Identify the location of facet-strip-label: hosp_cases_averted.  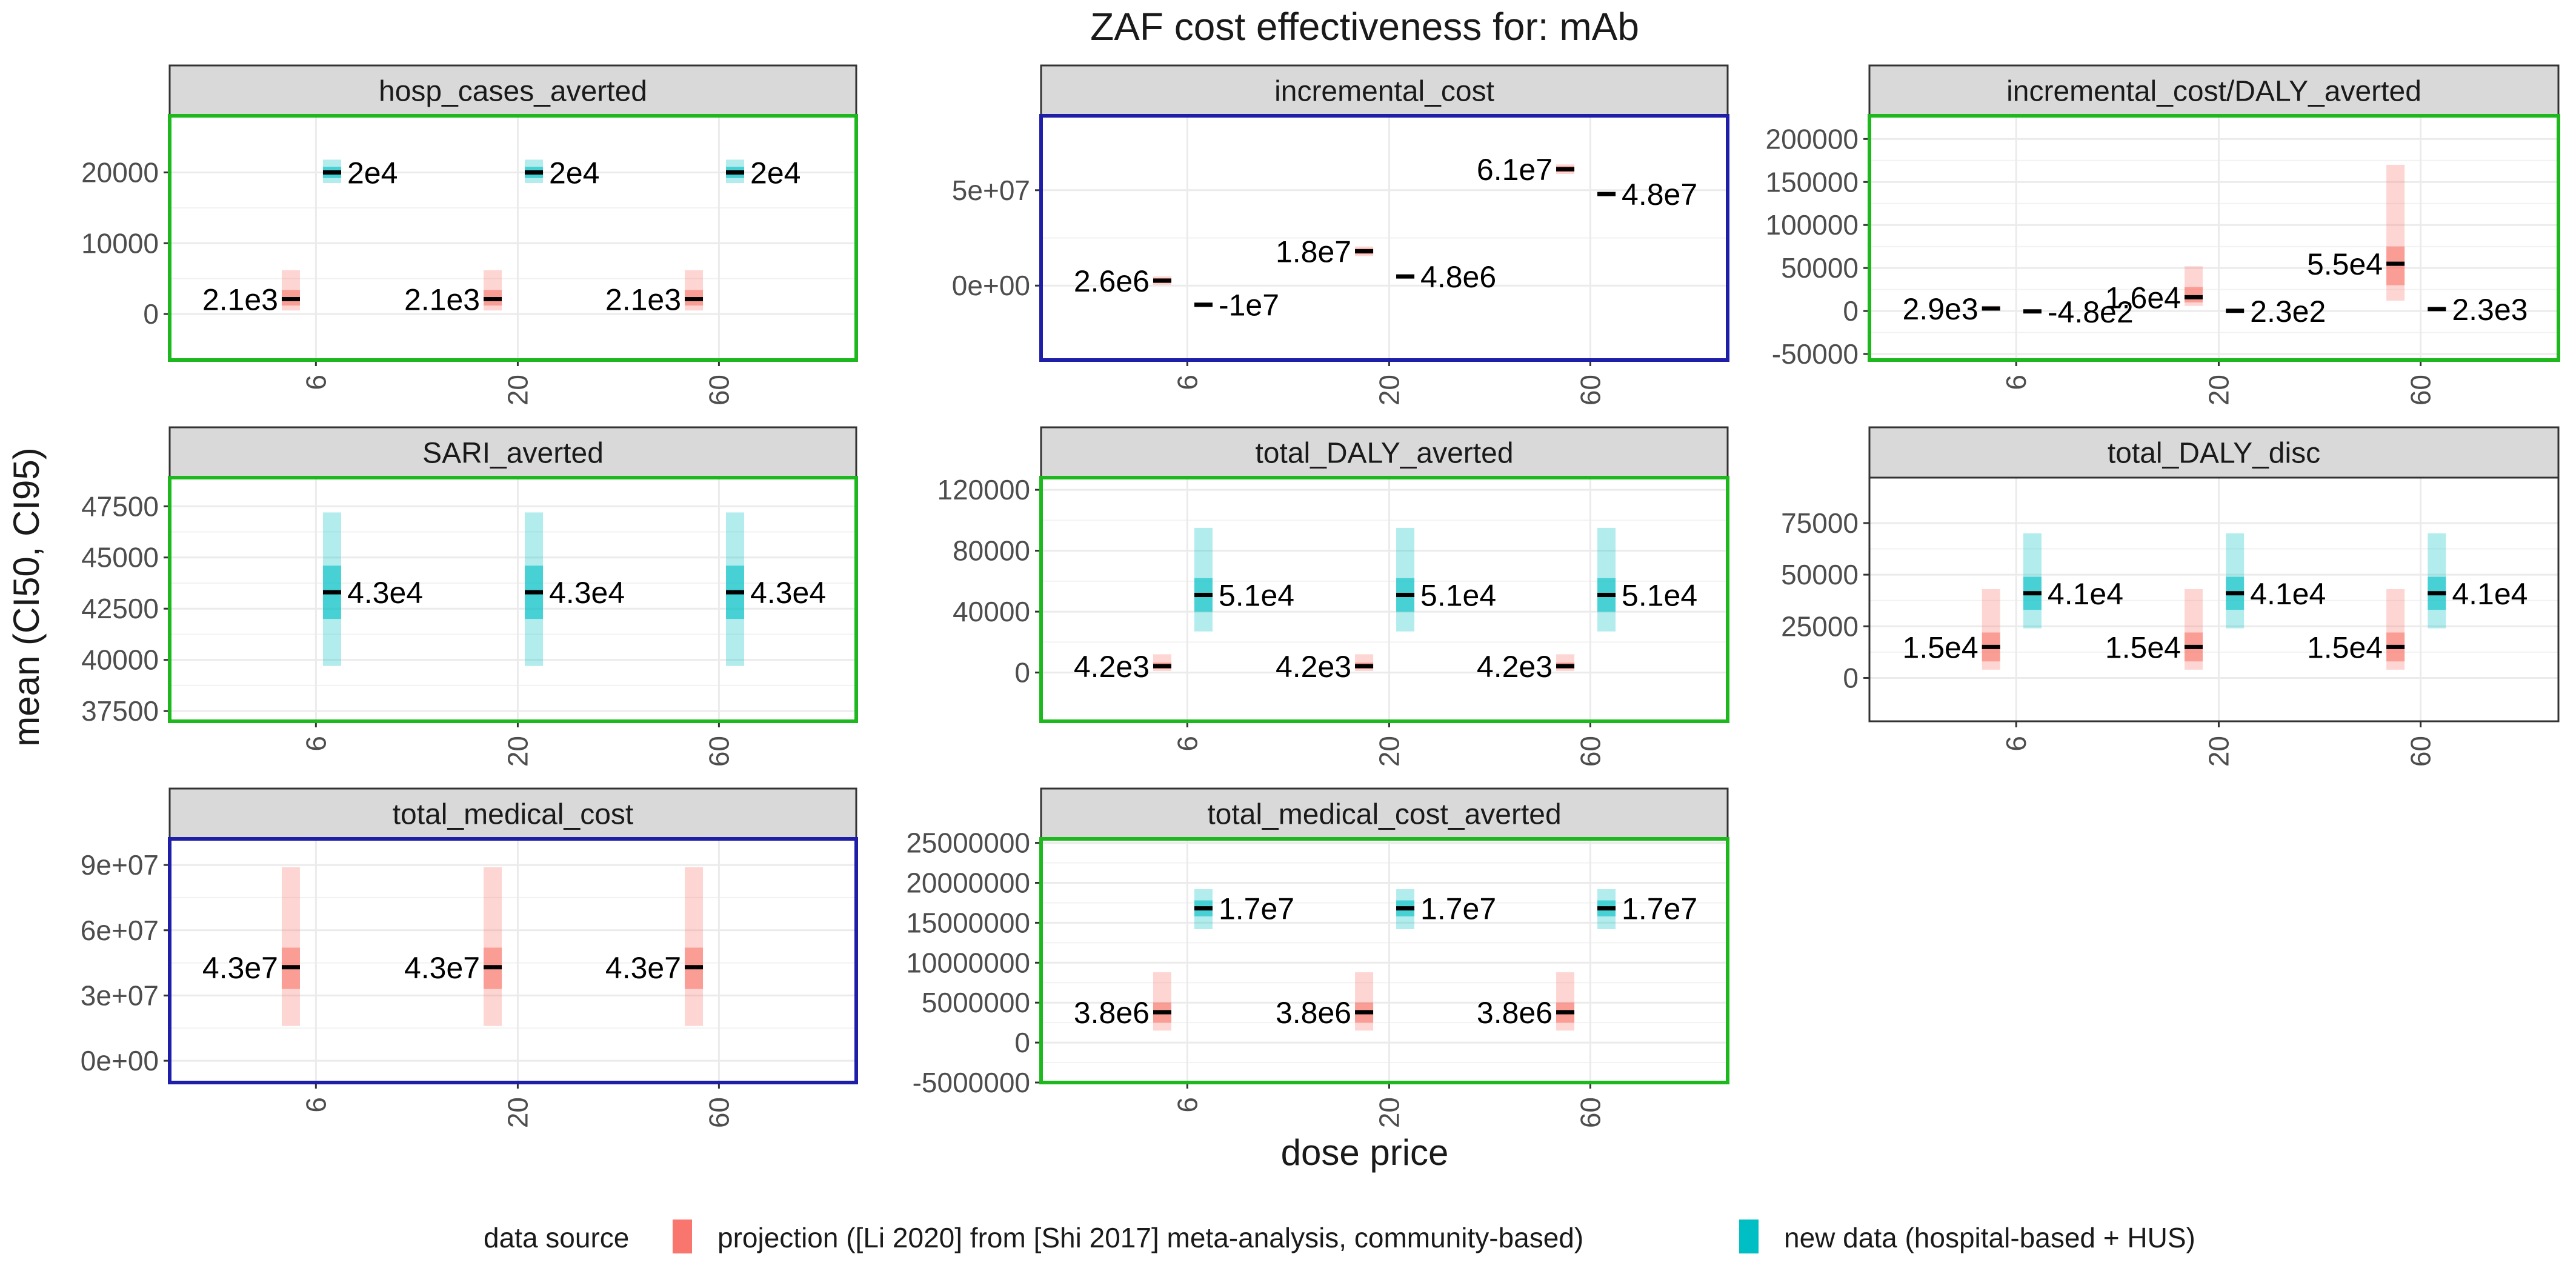
(513, 92).